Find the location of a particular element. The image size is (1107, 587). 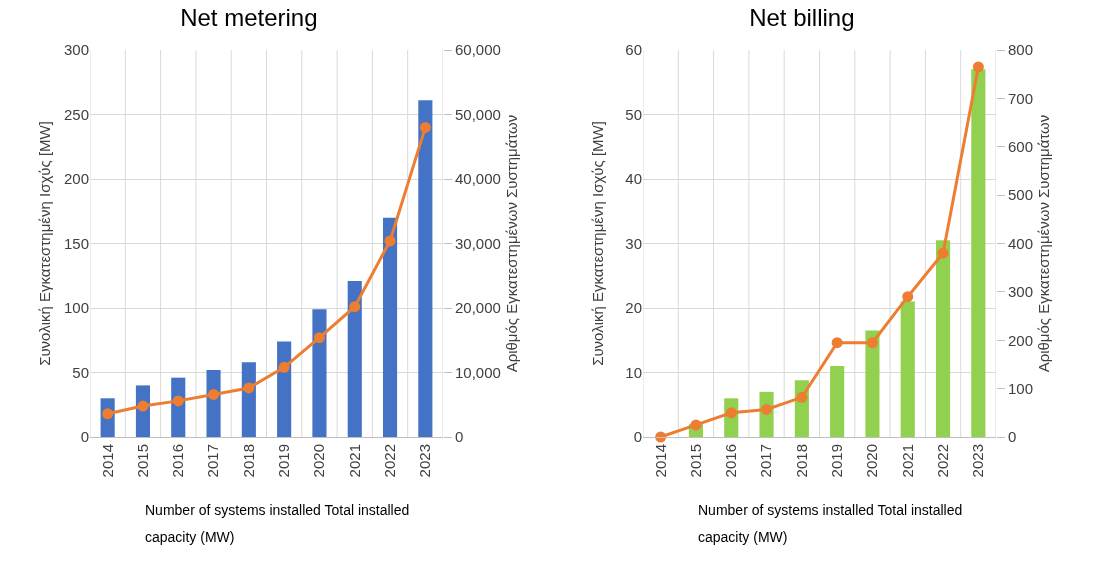

y2-tick-label: 300 is located at coordinates (1021, 292).